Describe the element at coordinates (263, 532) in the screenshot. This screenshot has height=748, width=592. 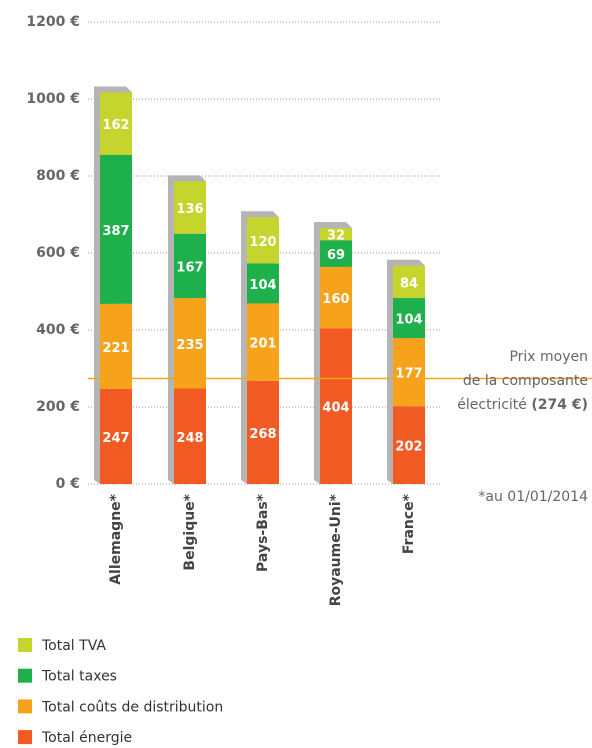
I see `x-tick-label: Pays-Bas*` at that location.